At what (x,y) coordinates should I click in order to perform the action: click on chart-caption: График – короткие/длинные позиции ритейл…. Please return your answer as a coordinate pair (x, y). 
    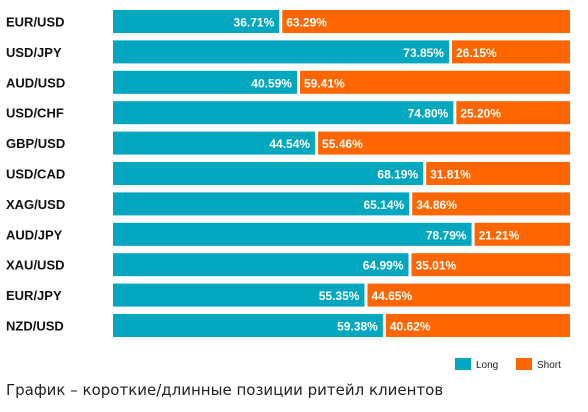
    Looking at the image, I should click on (225, 390).